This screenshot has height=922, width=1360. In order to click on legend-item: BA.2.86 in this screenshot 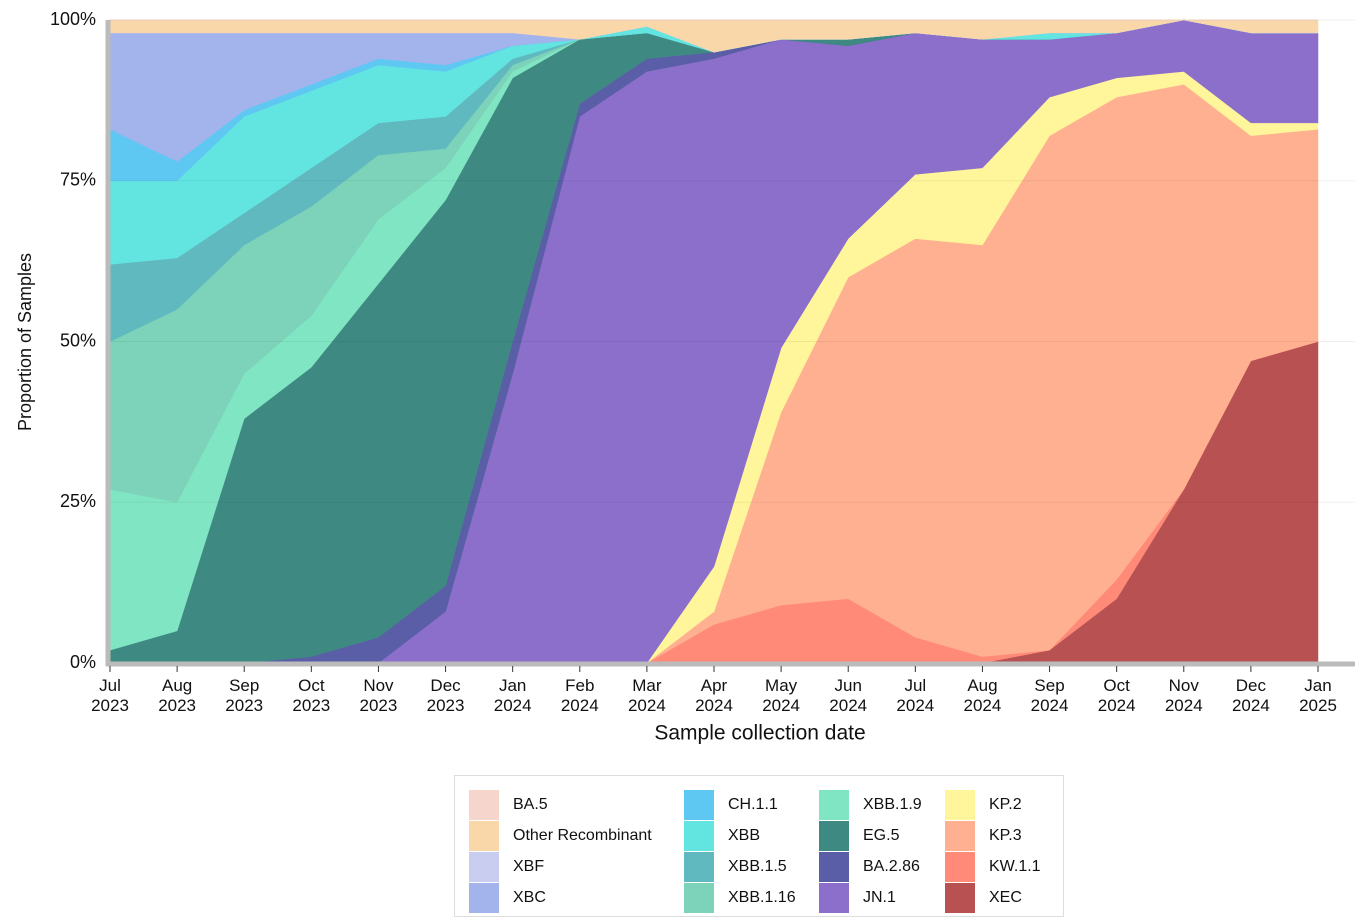, I will do `click(869, 867)`.